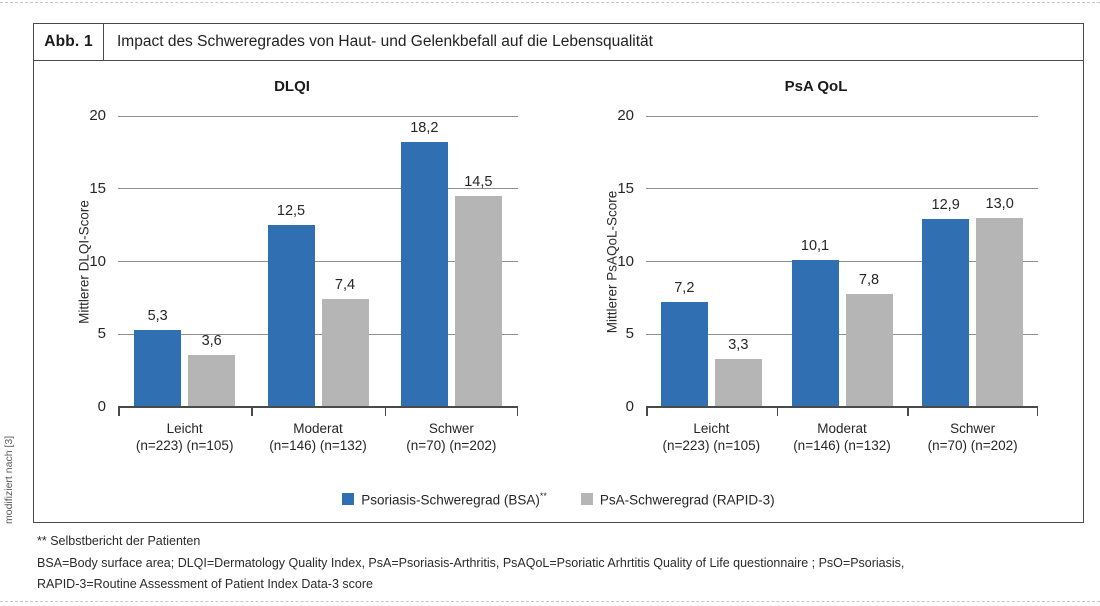  What do you see at coordinates (816, 86) in the screenshot?
I see `chart-title: PsA QoL` at bounding box center [816, 86].